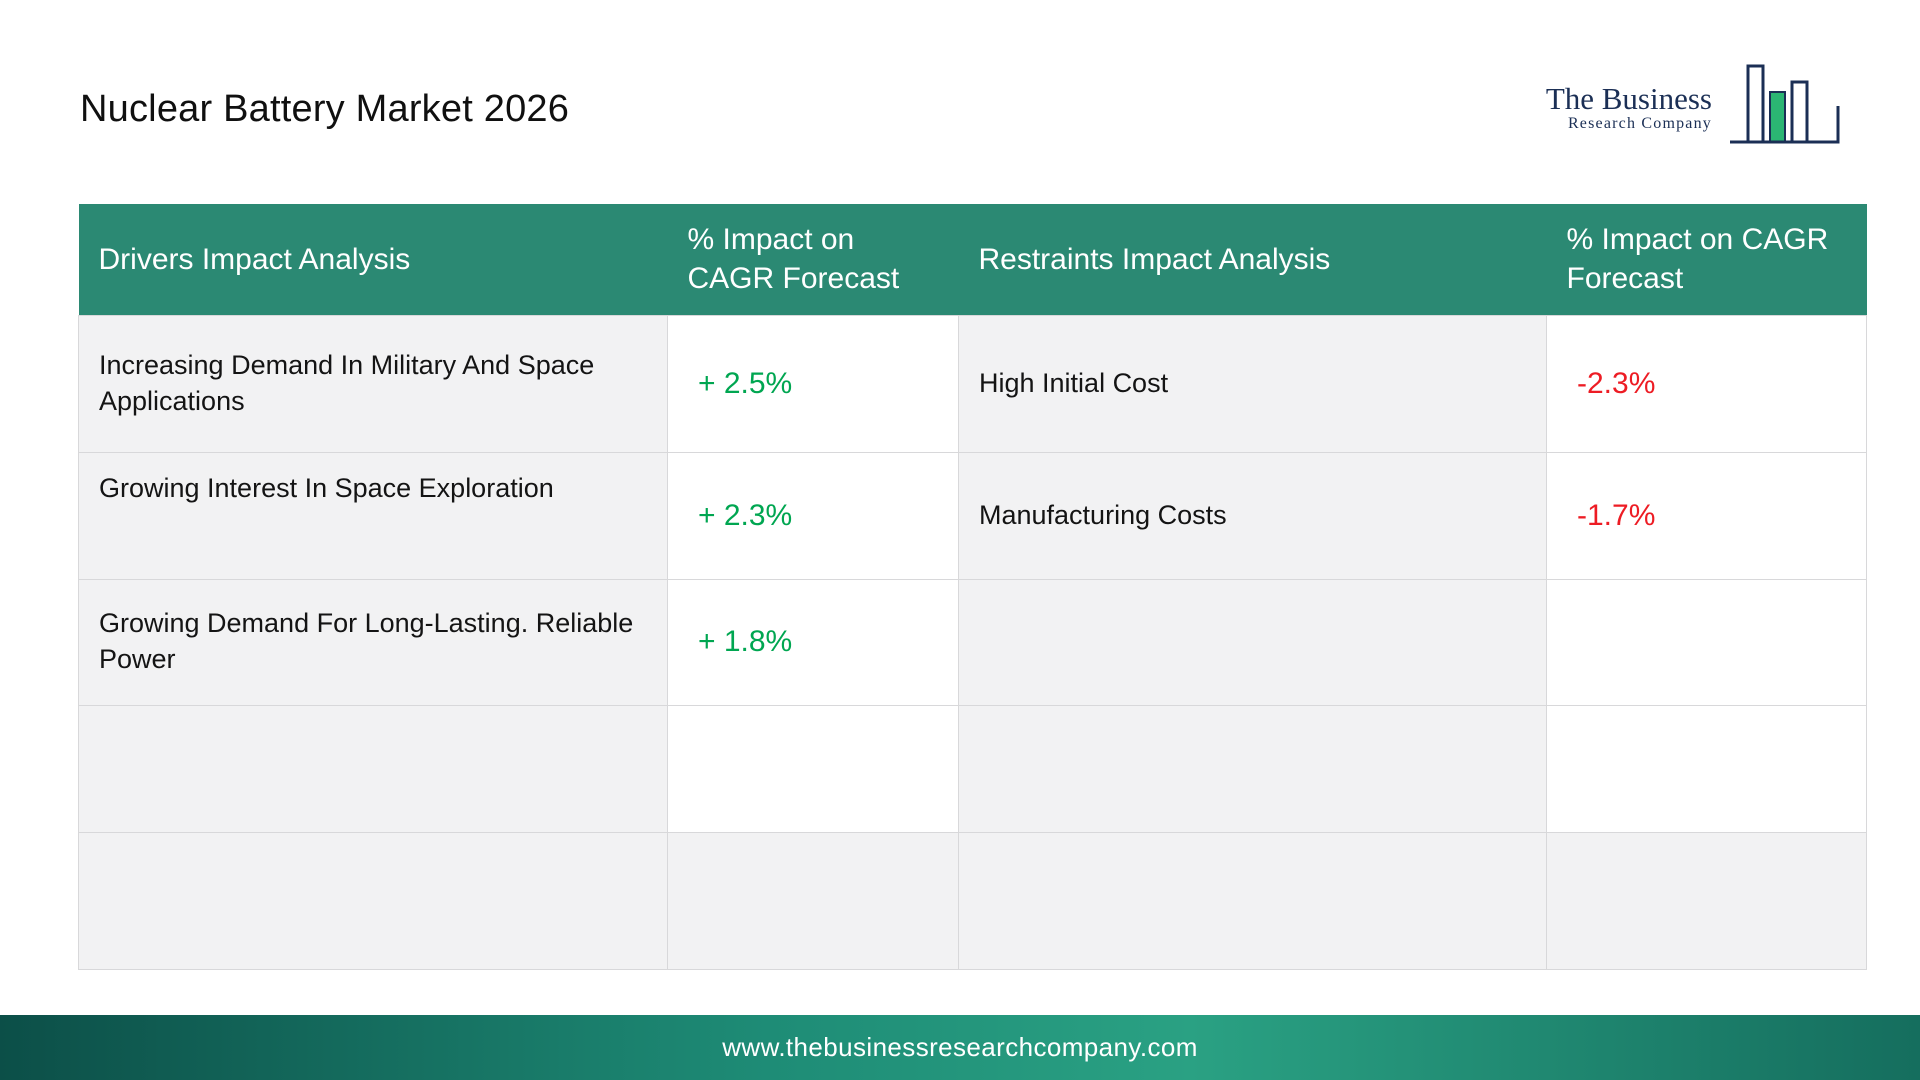 The image size is (1920, 1080). What do you see at coordinates (813, 642) in the screenshot?
I see `driver-impact-cell: + 1.8%` at bounding box center [813, 642].